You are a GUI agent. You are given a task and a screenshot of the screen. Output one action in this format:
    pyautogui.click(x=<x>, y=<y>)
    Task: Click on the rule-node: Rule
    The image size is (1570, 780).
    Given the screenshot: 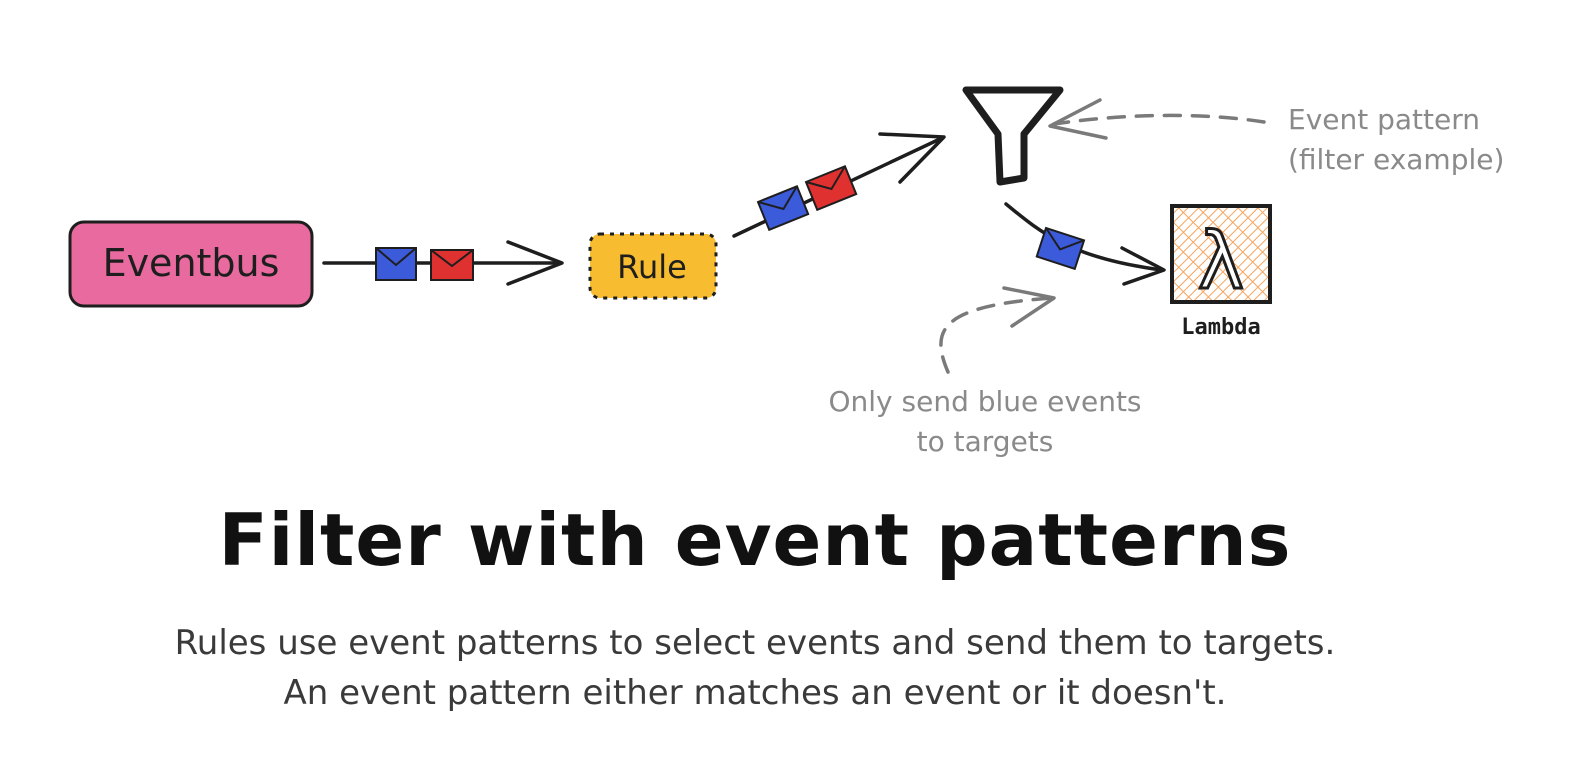 What is the action you would take?
    pyautogui.click(x=653, y=266)
    